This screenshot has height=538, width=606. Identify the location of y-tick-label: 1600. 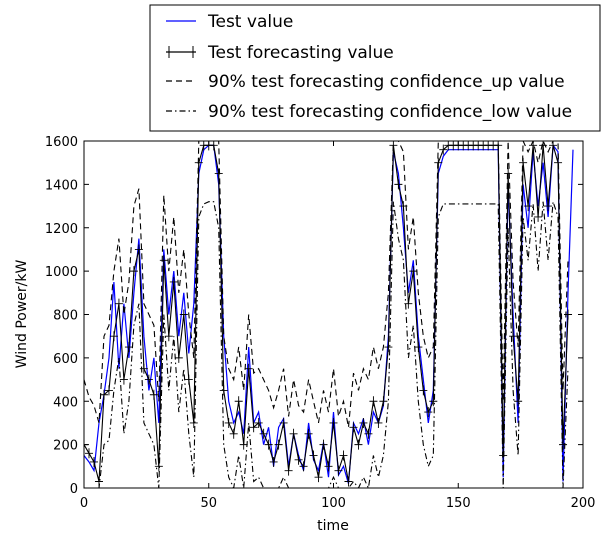
(61, 142).